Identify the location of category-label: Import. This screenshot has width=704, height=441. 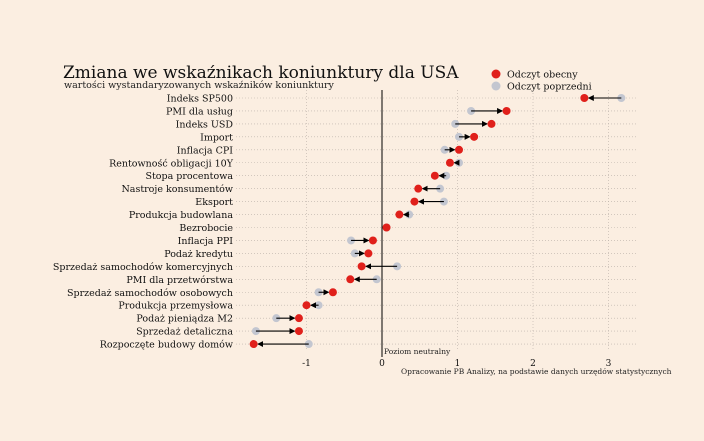
(216, 137).